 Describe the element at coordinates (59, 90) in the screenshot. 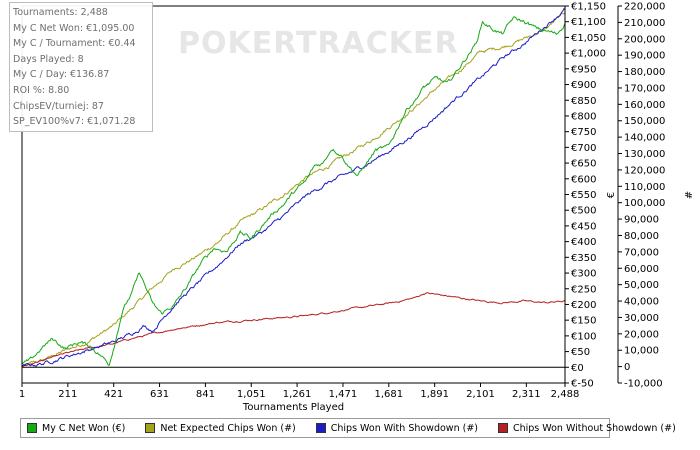

I see `stat-value: 8.80` at that location.